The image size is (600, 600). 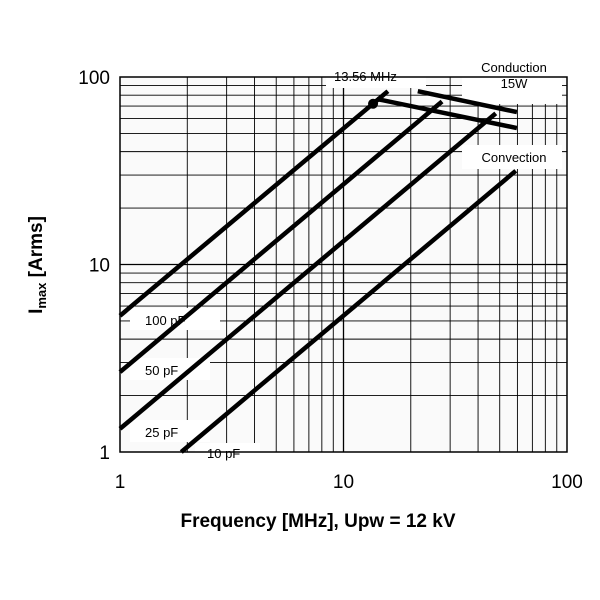 What do you see at coordinates (161, 370) in the screenshot?
I see `series-label: 50 pF` at bounding box center [161, 370].